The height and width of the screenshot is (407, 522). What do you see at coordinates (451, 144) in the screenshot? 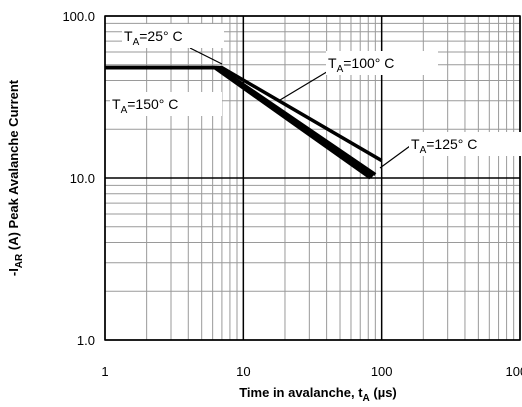
I see `annotation-label-rest: =125° C` at bounding box center [451, 144].